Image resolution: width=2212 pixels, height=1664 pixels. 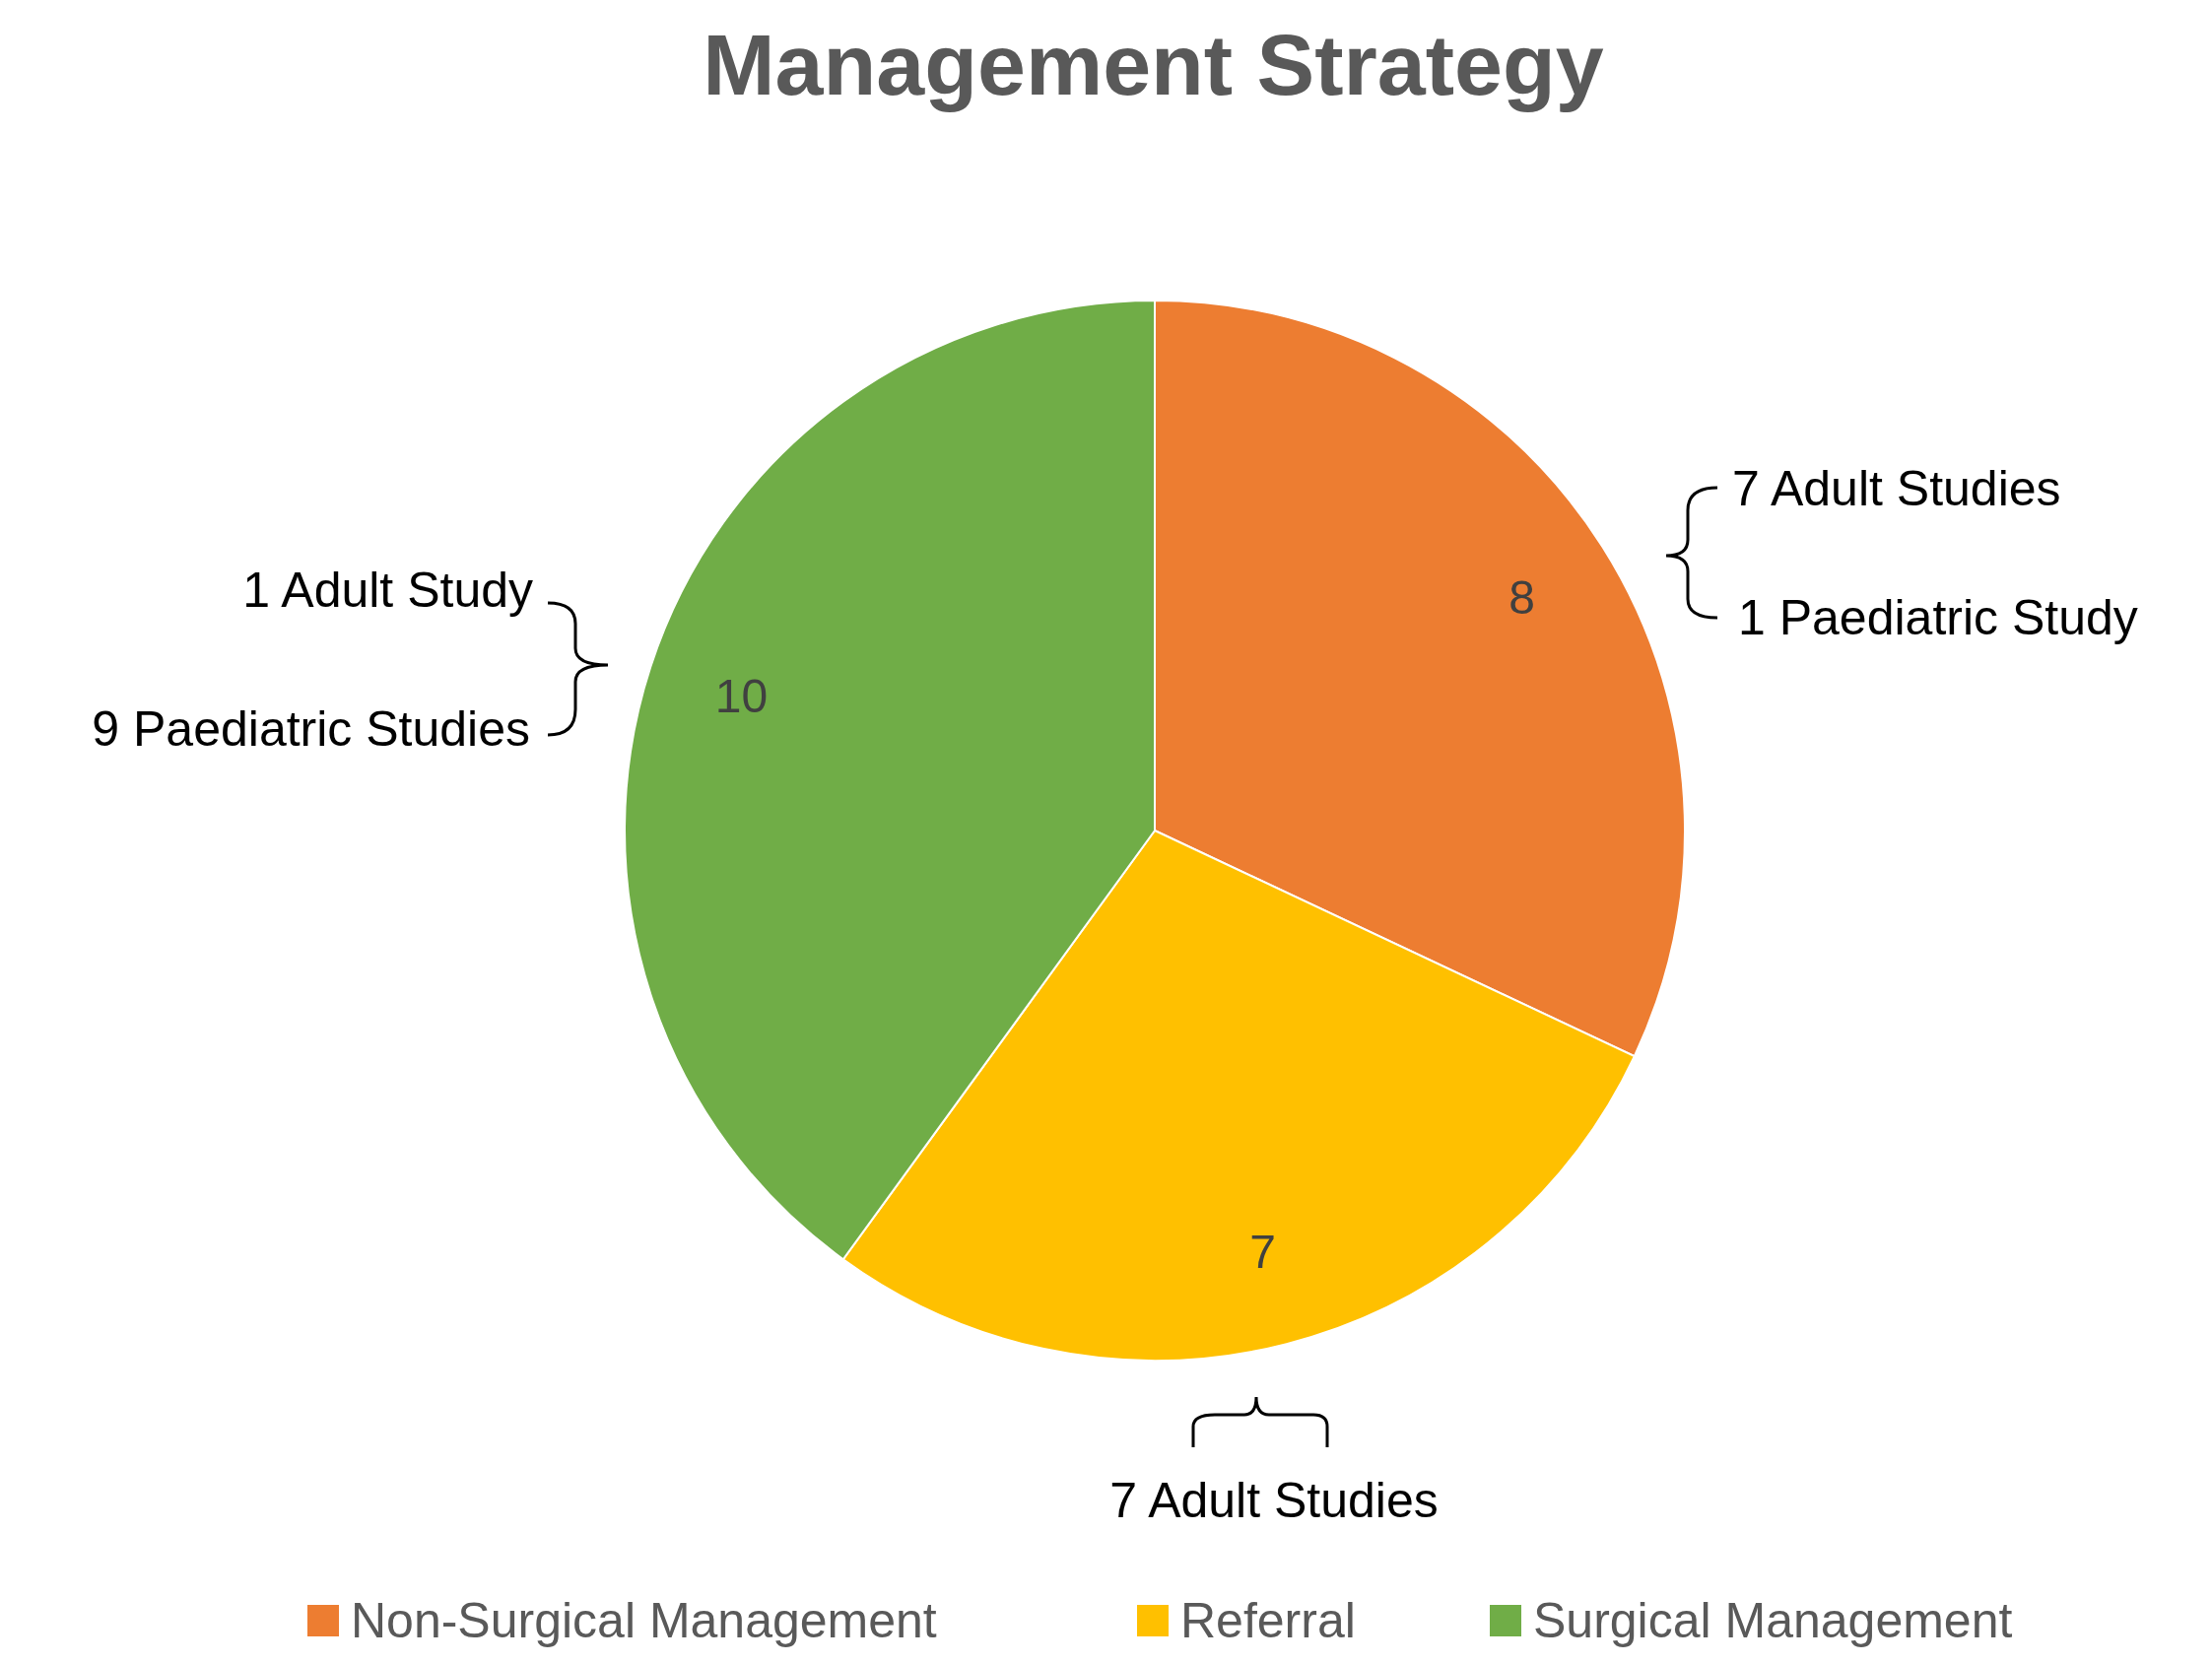 What do you see at coordinates (1263, 1251) in the screenshot?
I see `data-label: 7` at bounding box center [1263, 1251].